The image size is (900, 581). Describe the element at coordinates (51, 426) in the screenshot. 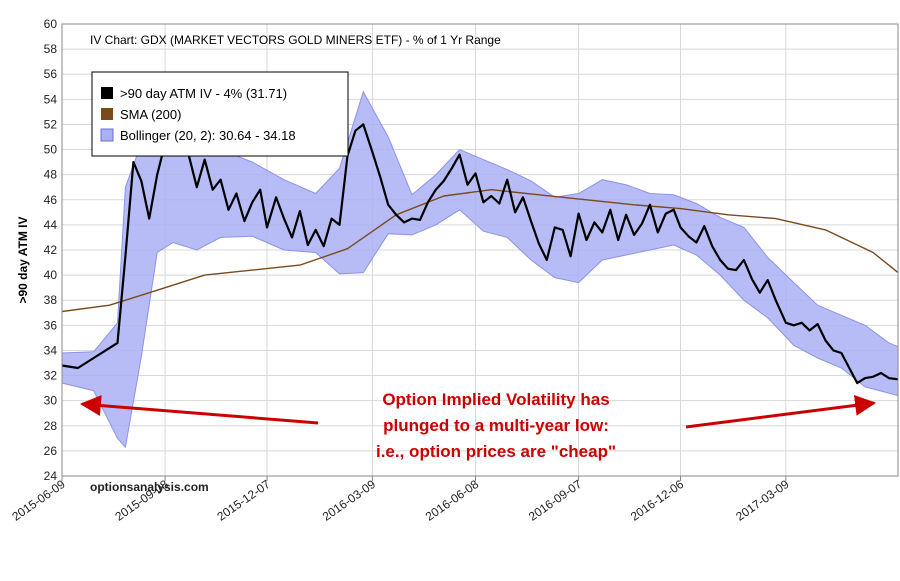

I see `y-tick-label: 28` at that location.